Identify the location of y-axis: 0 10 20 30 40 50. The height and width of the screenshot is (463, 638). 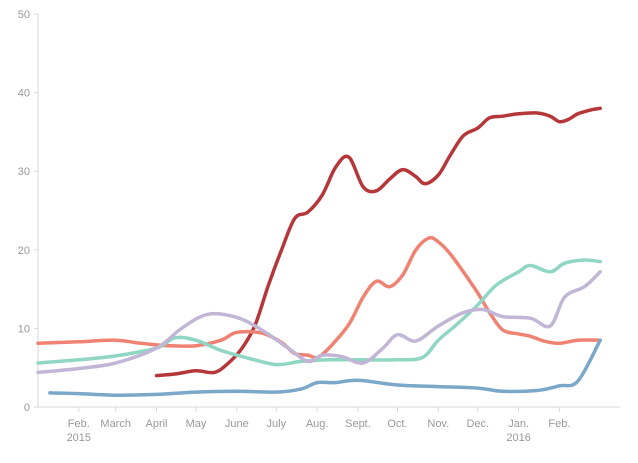
(28, 211).